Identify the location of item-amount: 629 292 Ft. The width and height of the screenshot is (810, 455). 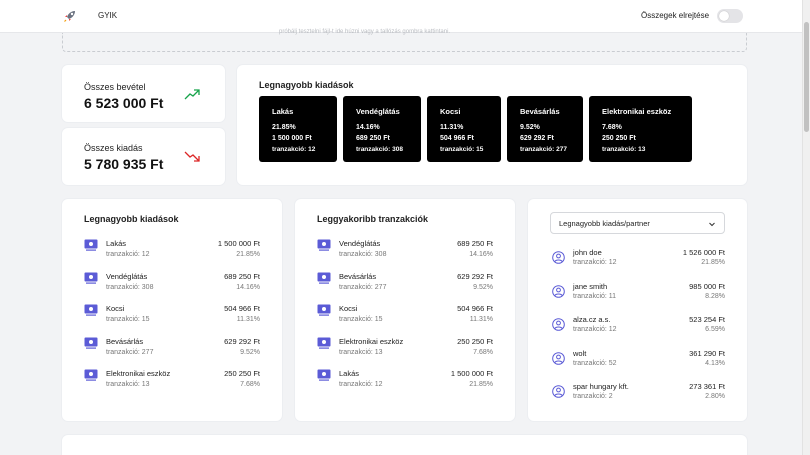
(242, 341).